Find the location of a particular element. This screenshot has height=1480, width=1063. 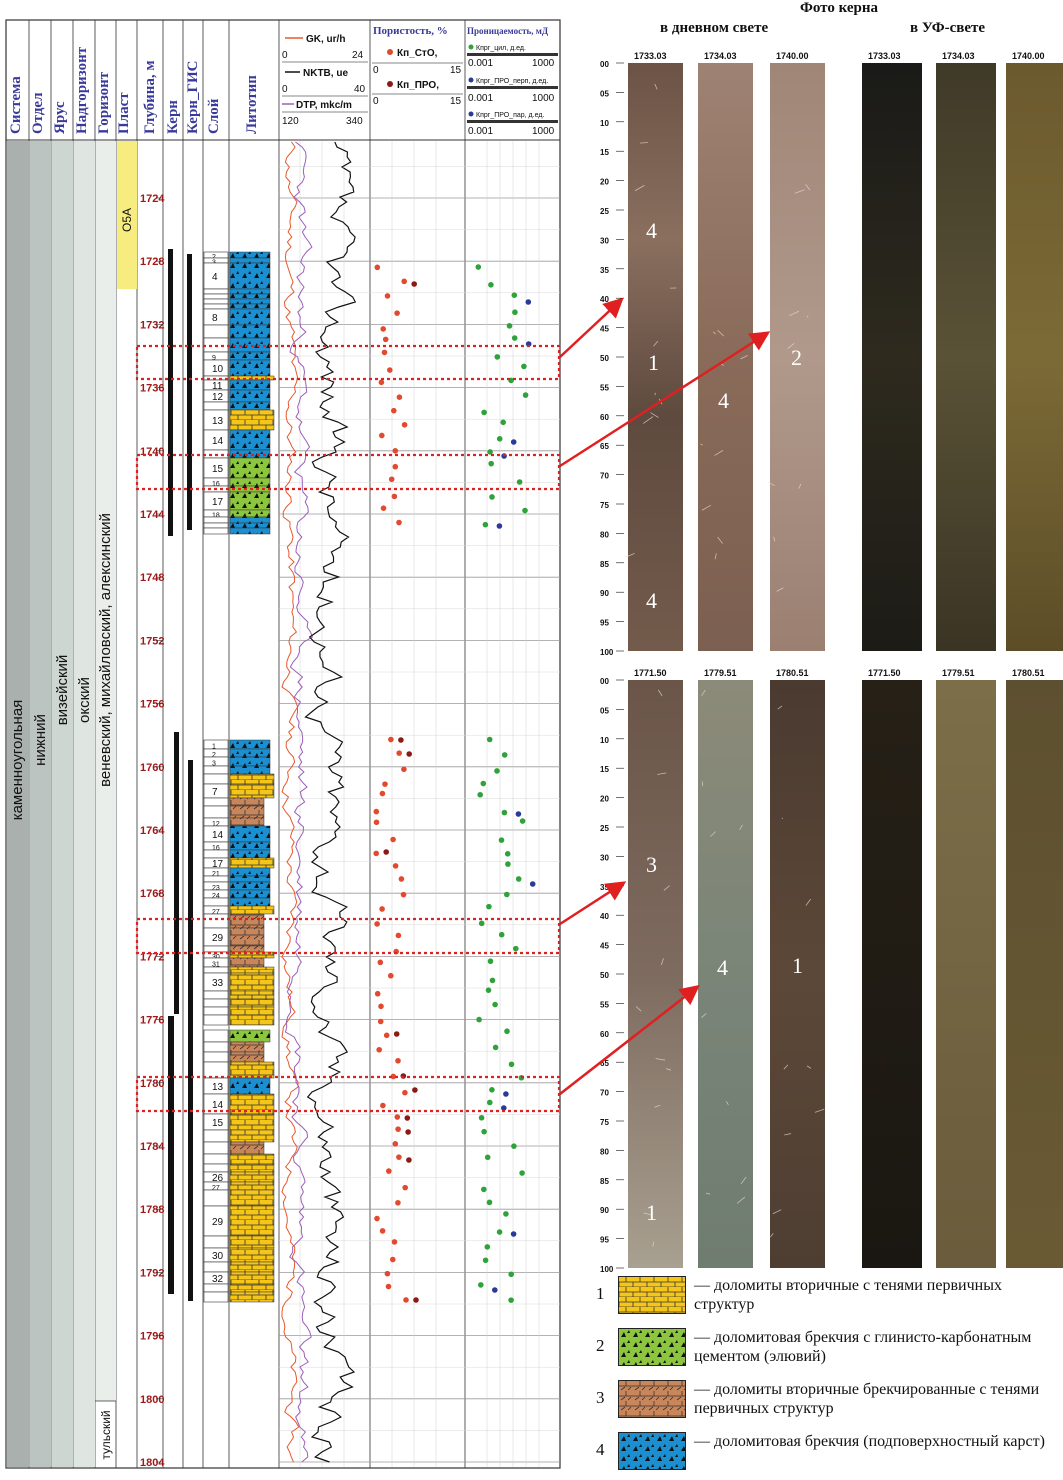

header-1: Отдел is located at coordinates (38, 113).